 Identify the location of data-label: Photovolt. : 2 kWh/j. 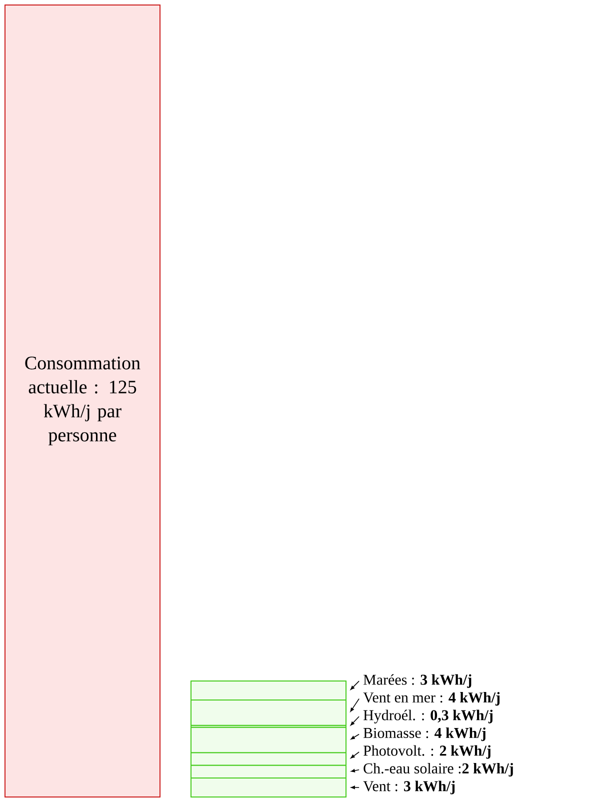
(426, 752).